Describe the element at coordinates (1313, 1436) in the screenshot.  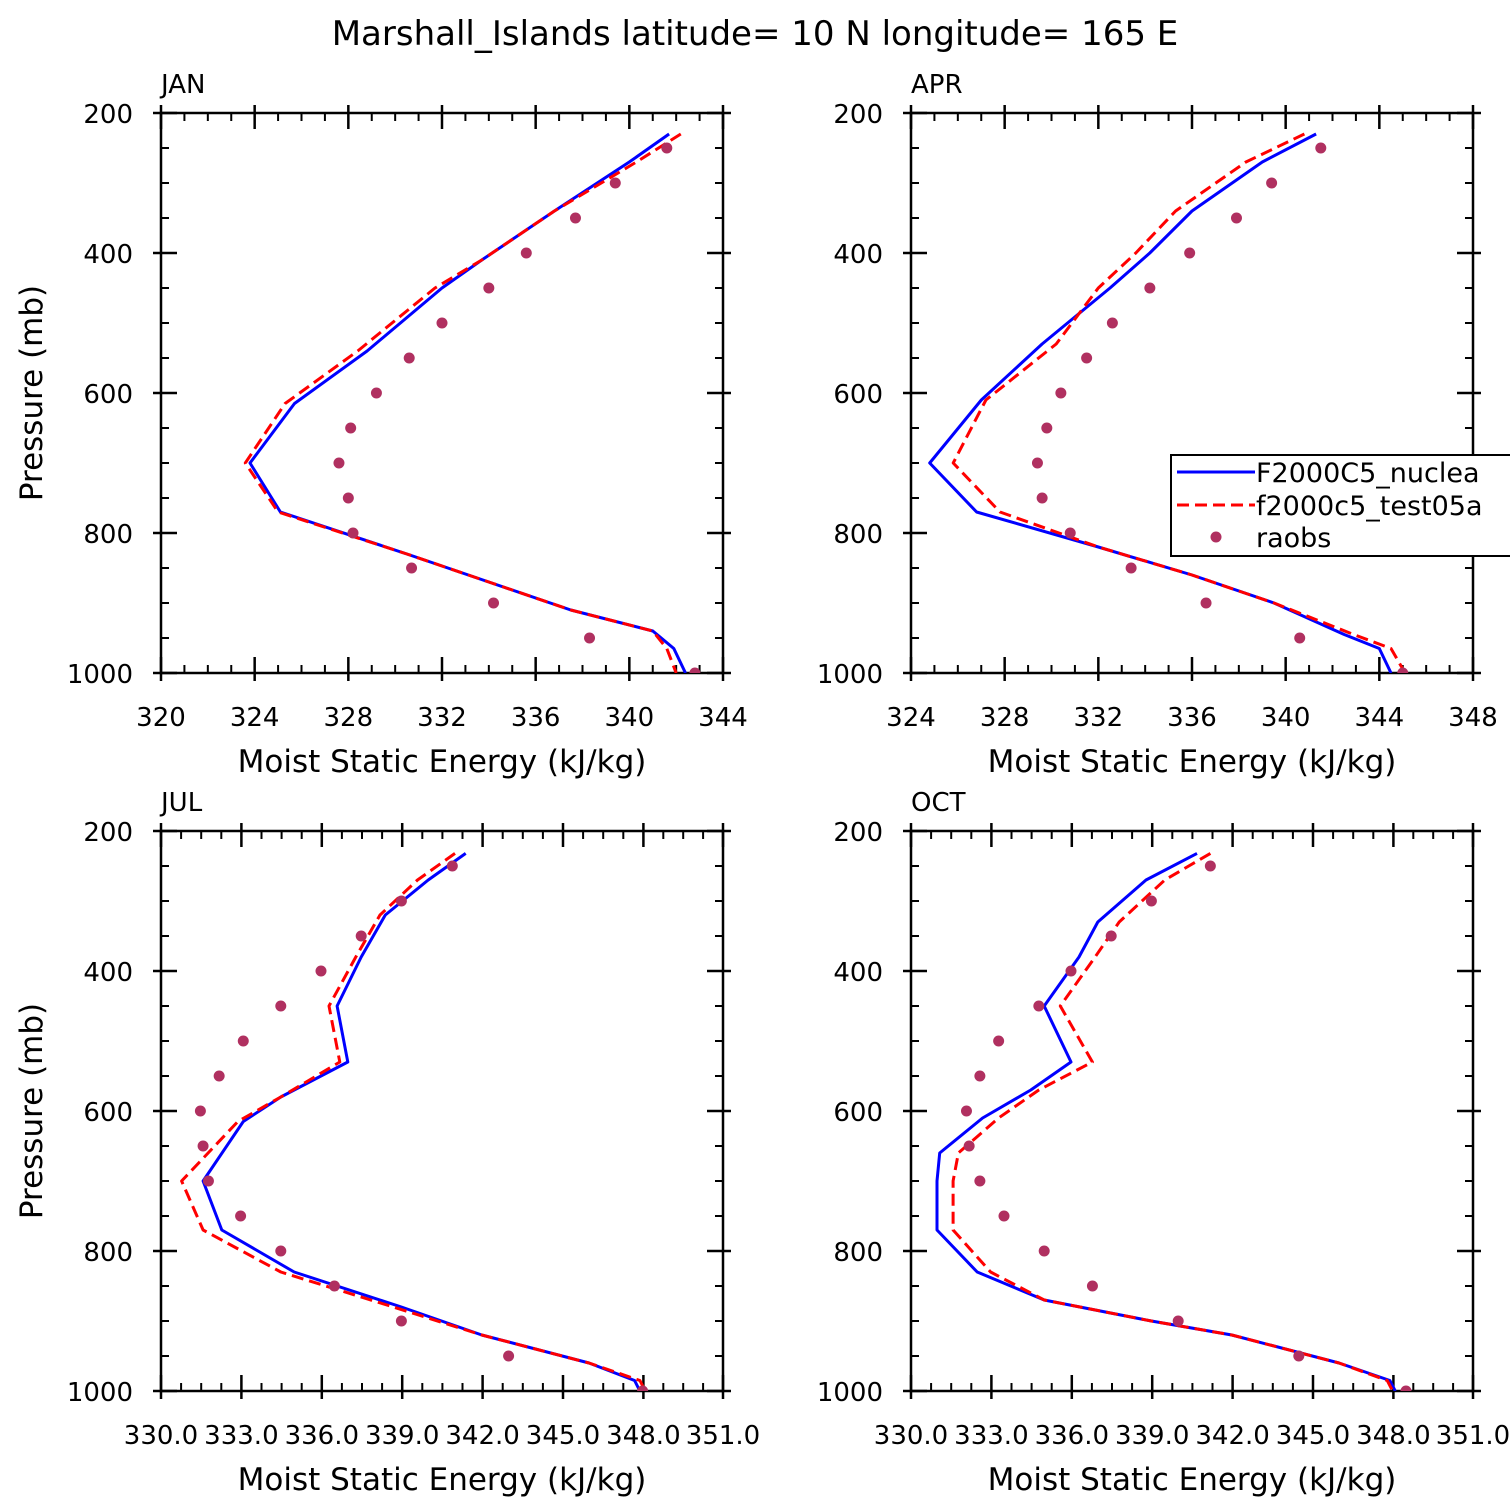
I see `x-tick-label: 345.0` at that location.